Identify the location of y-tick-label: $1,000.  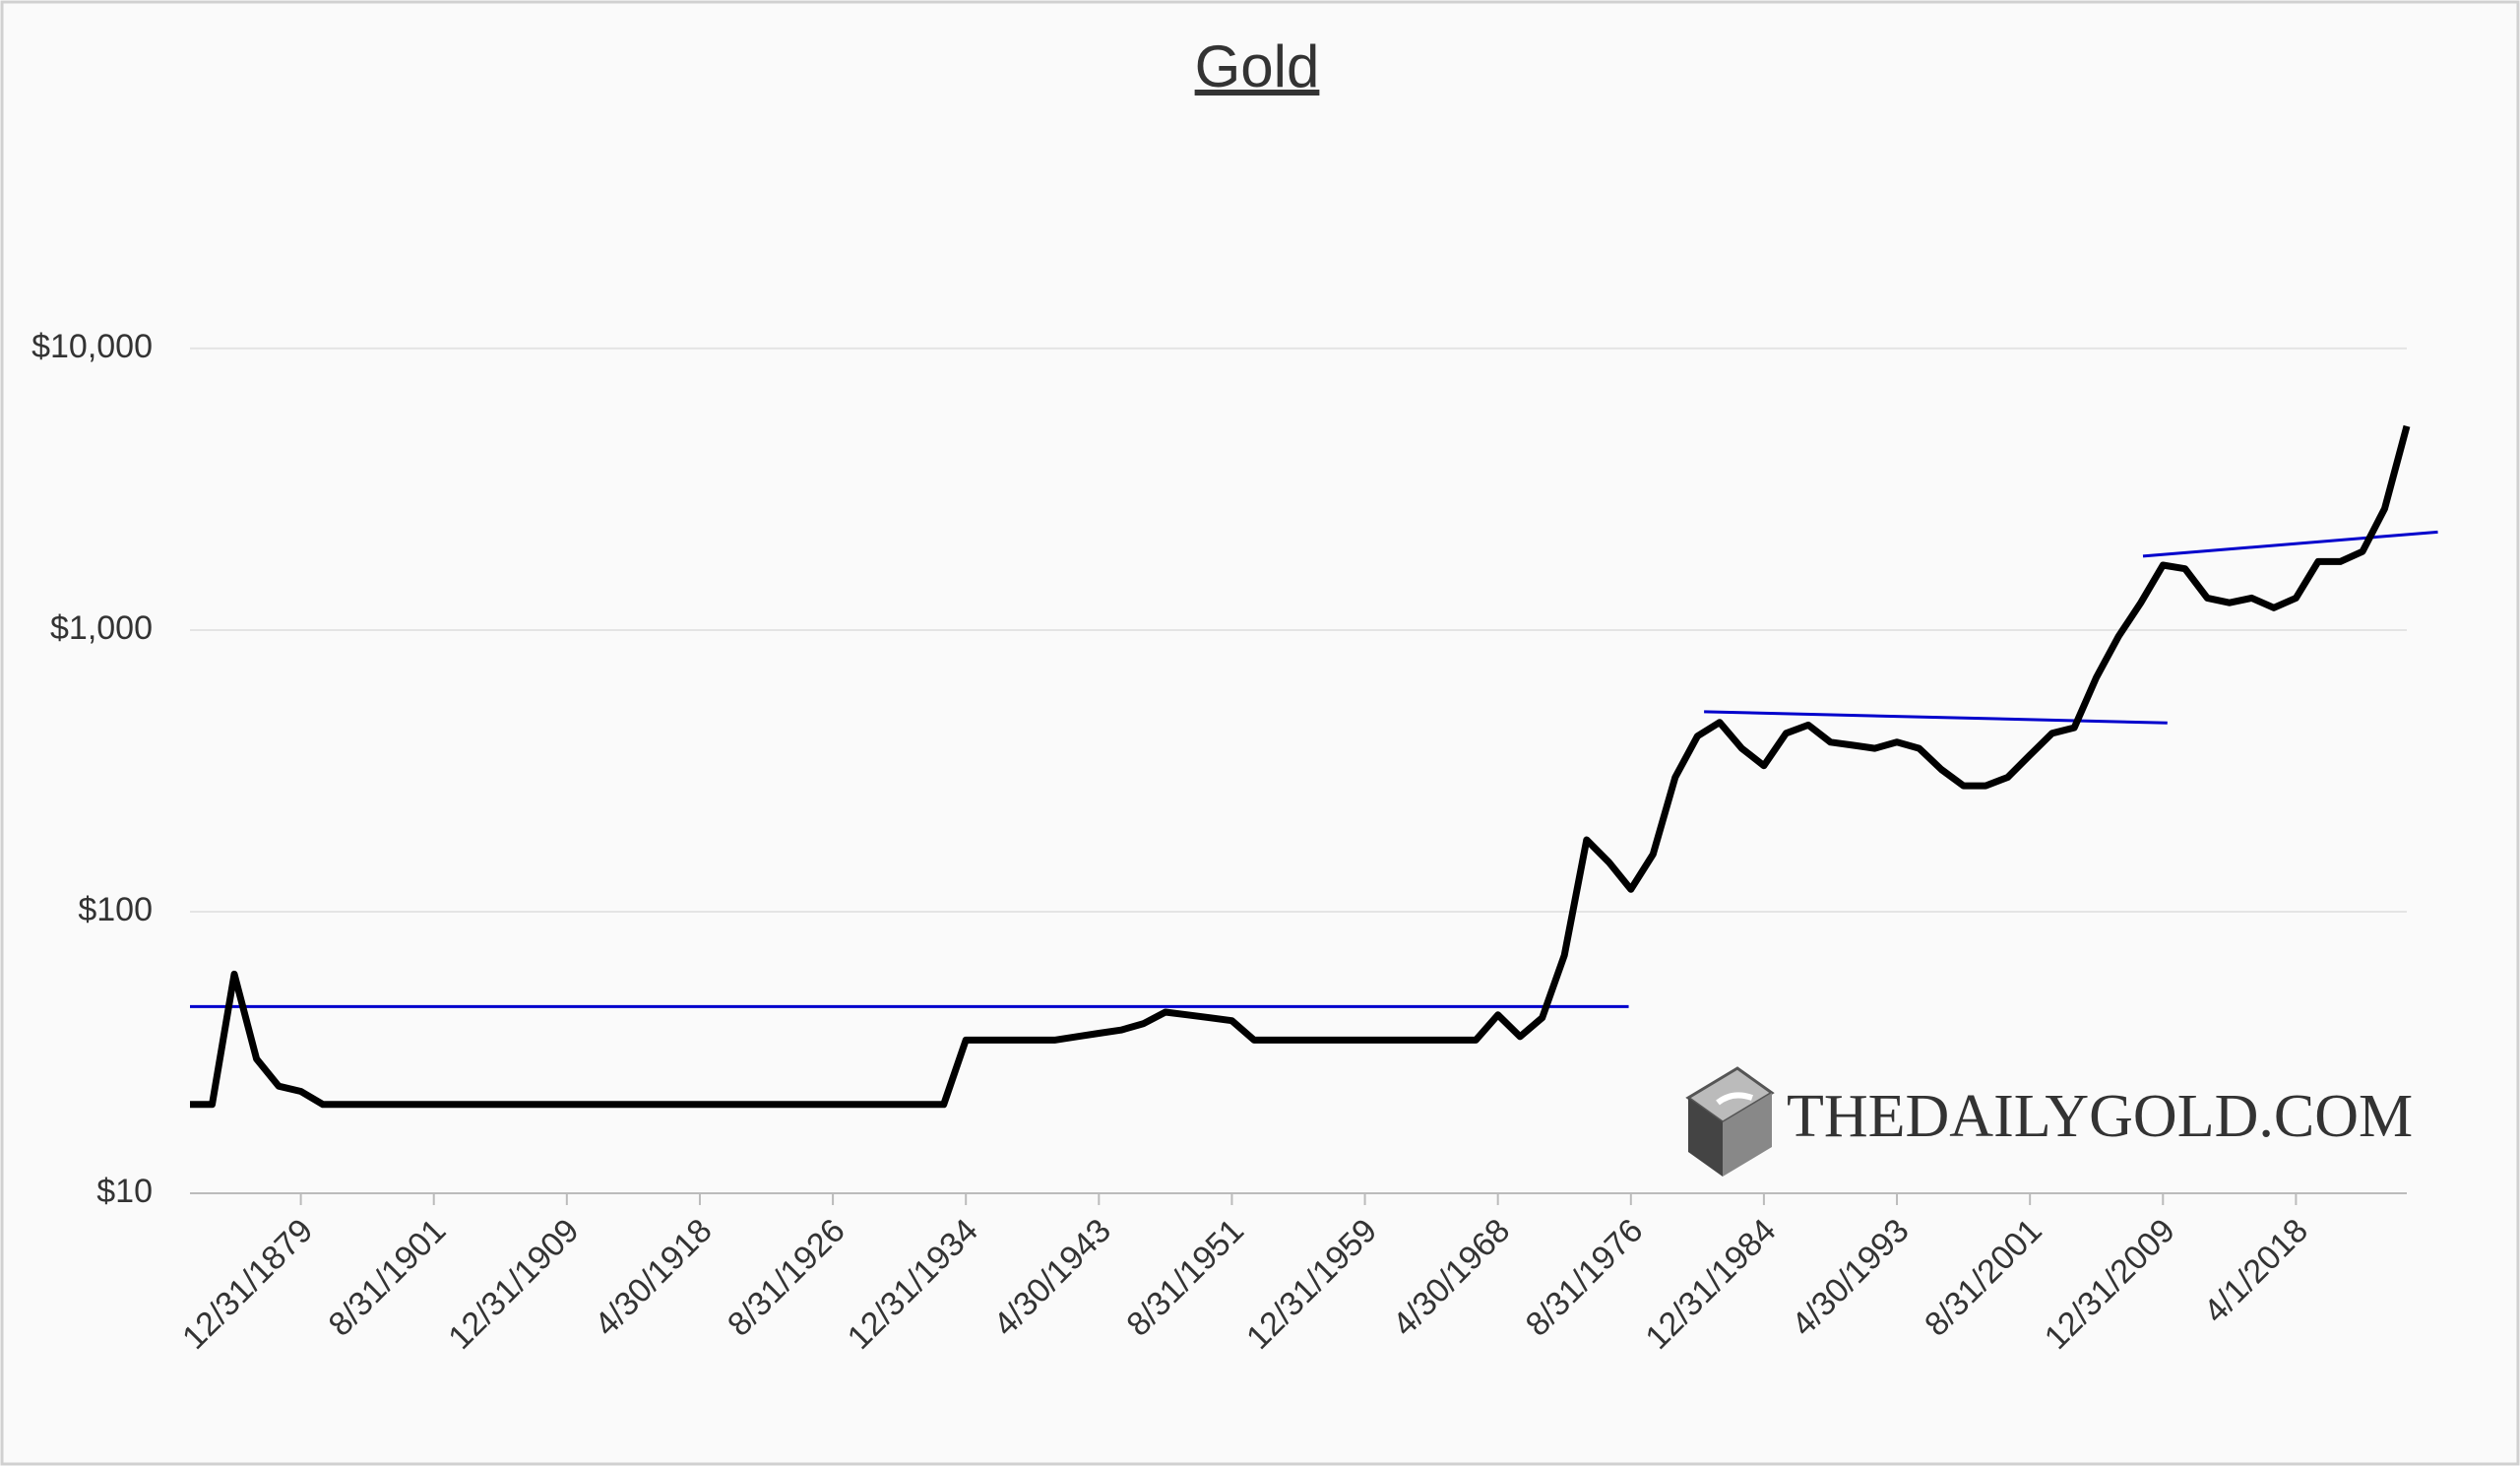
(101, 628).